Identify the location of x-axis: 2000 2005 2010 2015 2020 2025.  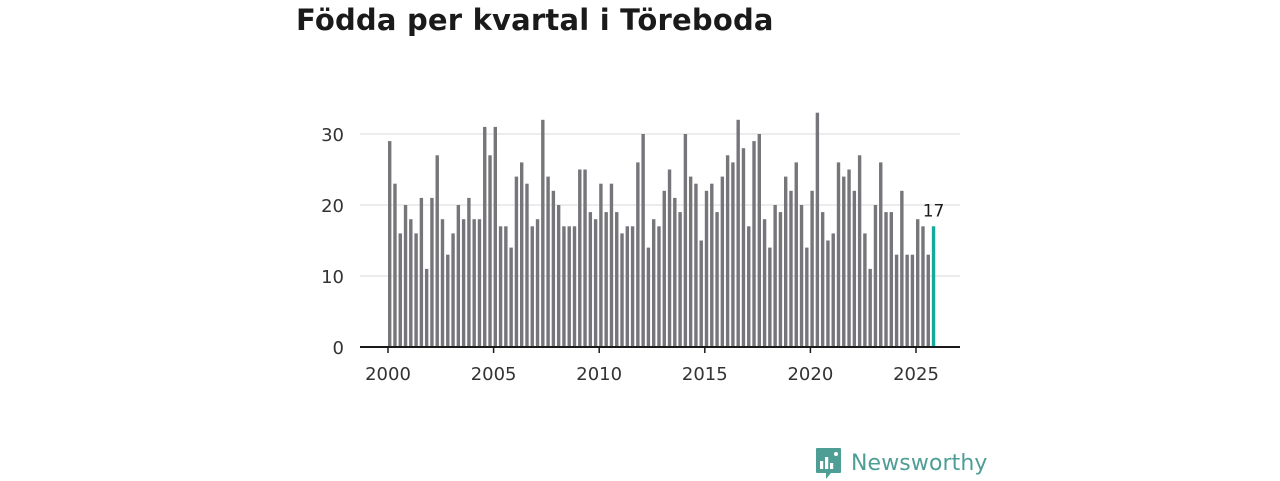
(660, 365).